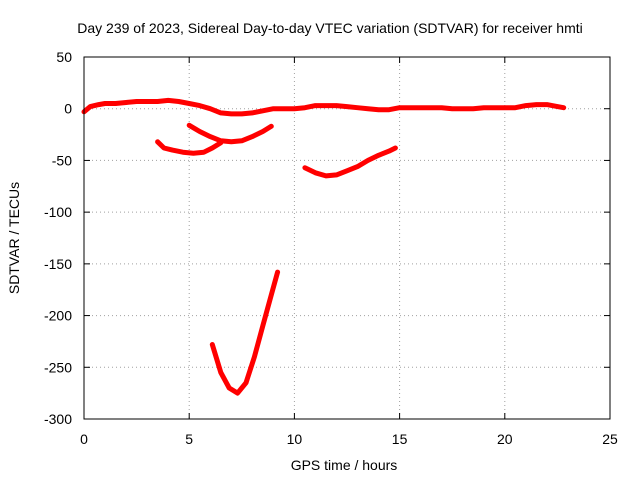  I want to click on x-tick-label: 25, so click(610, 439).